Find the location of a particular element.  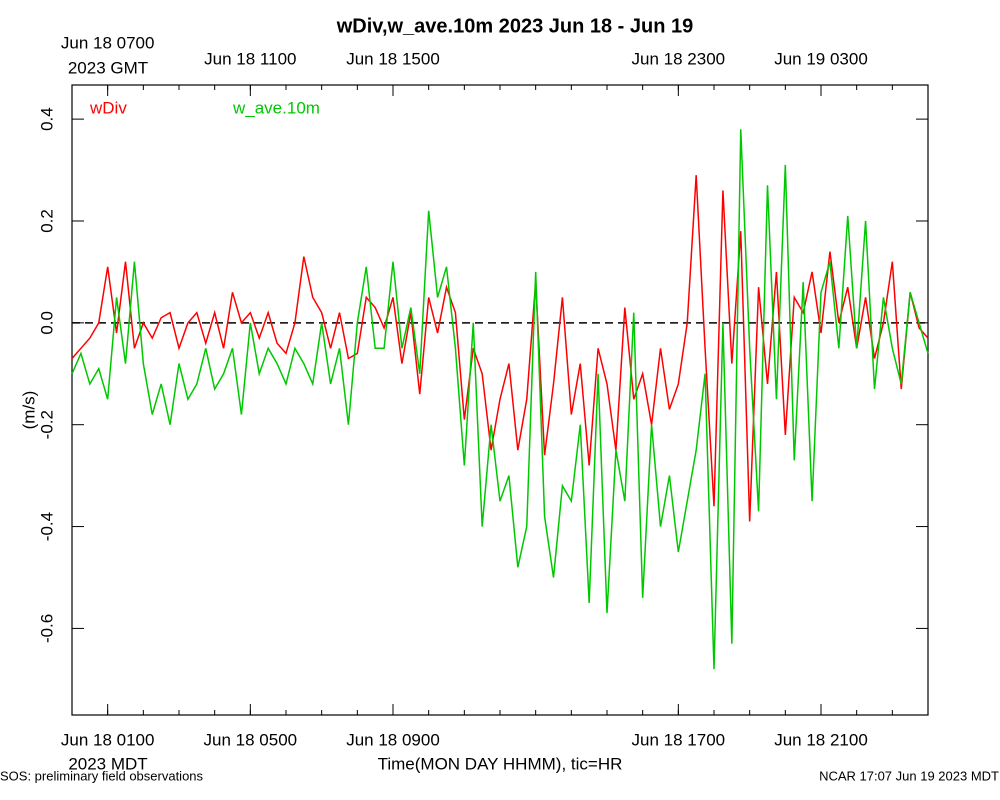

x2-tick-label: Jun 18 0700 is located at coordinates (108, 42).